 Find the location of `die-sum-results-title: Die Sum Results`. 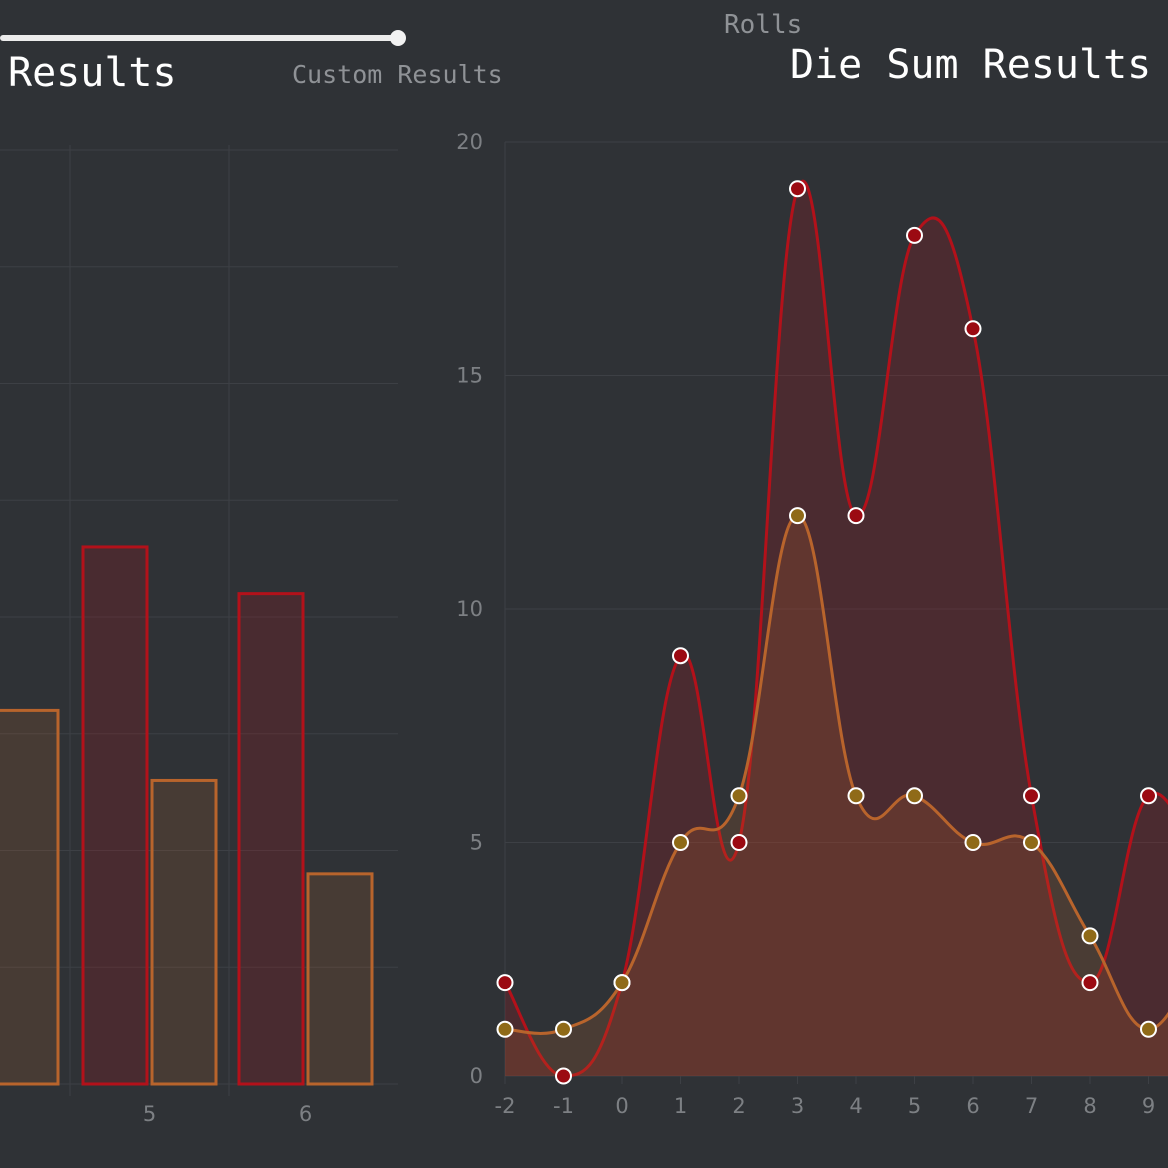

die-sum-results-title: Die Sum Results is located at coordinates (971, 65).